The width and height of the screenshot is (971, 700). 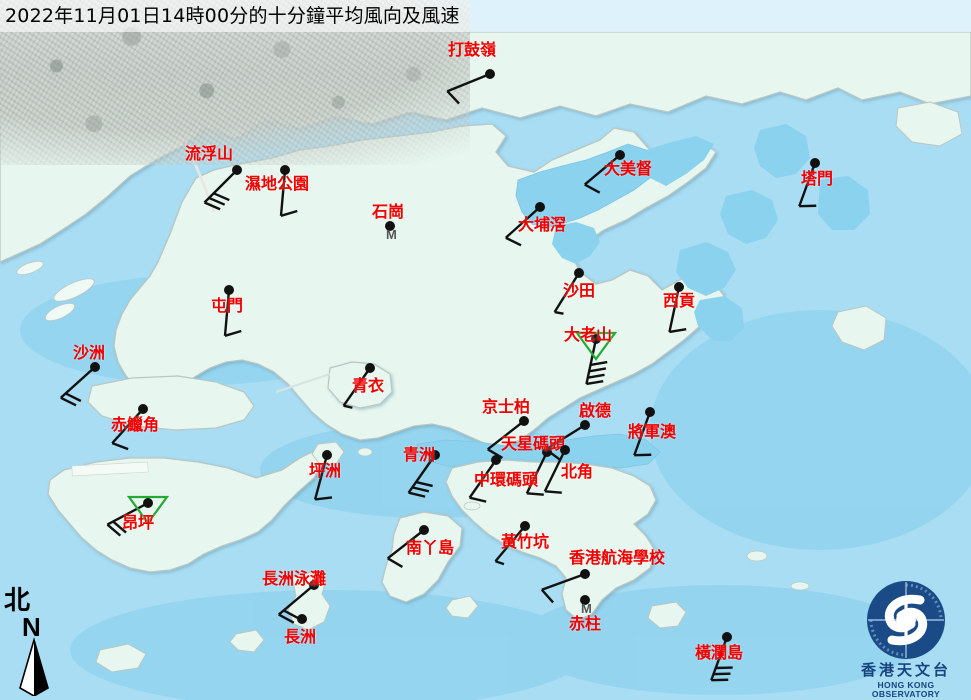 What do you see at coordinates (506, 479) in the screenshot?
I see `station-label: 中環碼頭` at bounding box center [506, 479].